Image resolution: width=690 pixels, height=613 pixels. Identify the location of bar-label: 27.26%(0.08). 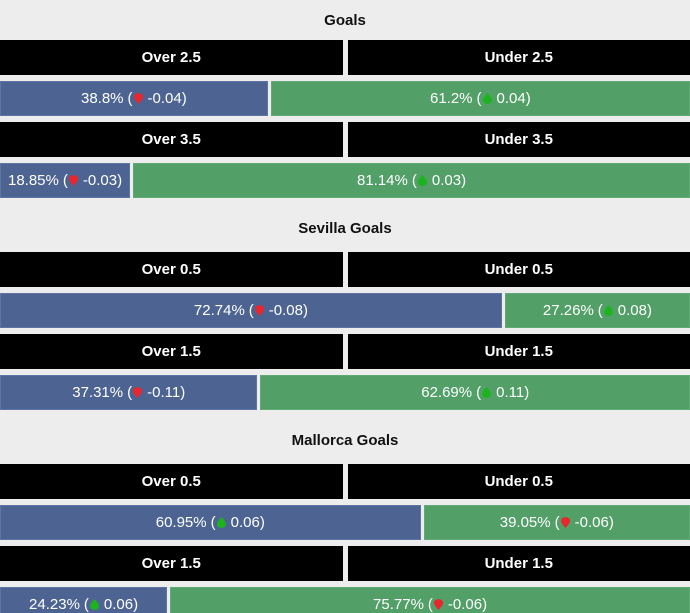
(597, 310).